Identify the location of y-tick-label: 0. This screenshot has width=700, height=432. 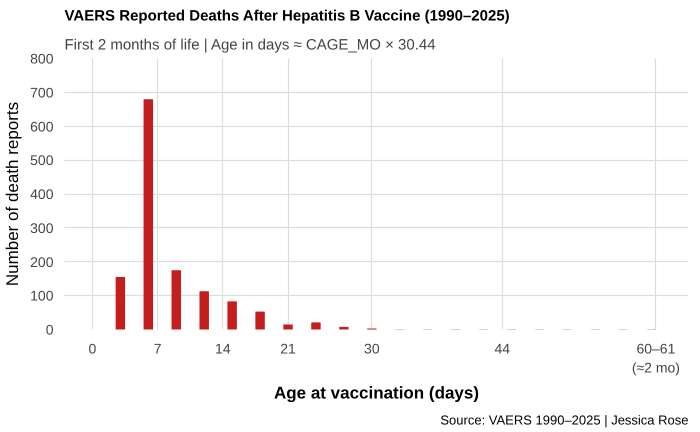
(50, 330).